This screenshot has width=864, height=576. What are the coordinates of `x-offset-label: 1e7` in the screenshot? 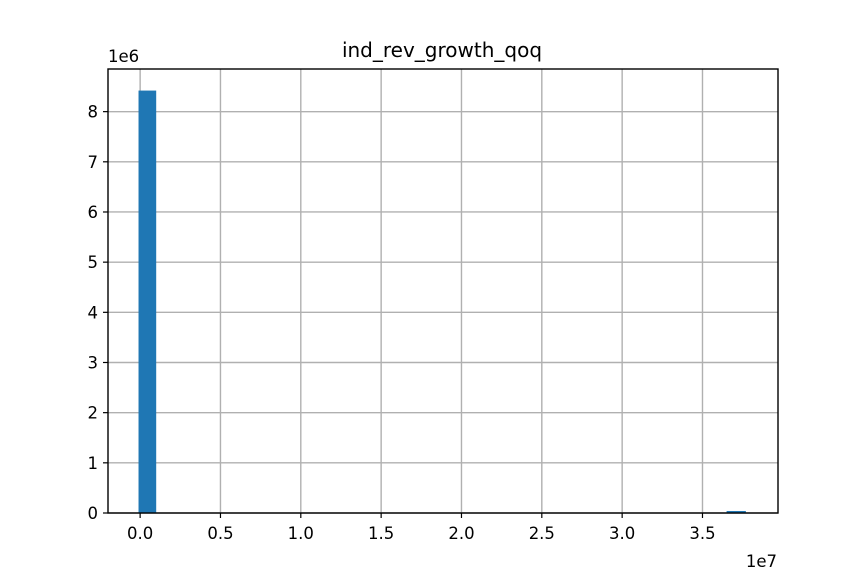 It's located at (761, 561).